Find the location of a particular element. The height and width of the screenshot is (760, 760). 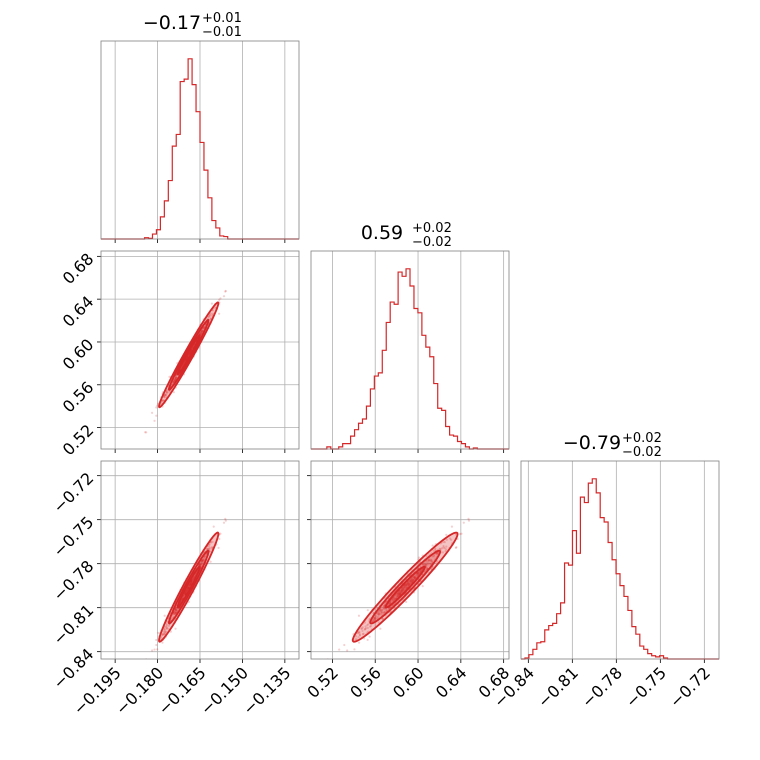

y-tick-label: 0.60 is located at coordinates (78, 354).